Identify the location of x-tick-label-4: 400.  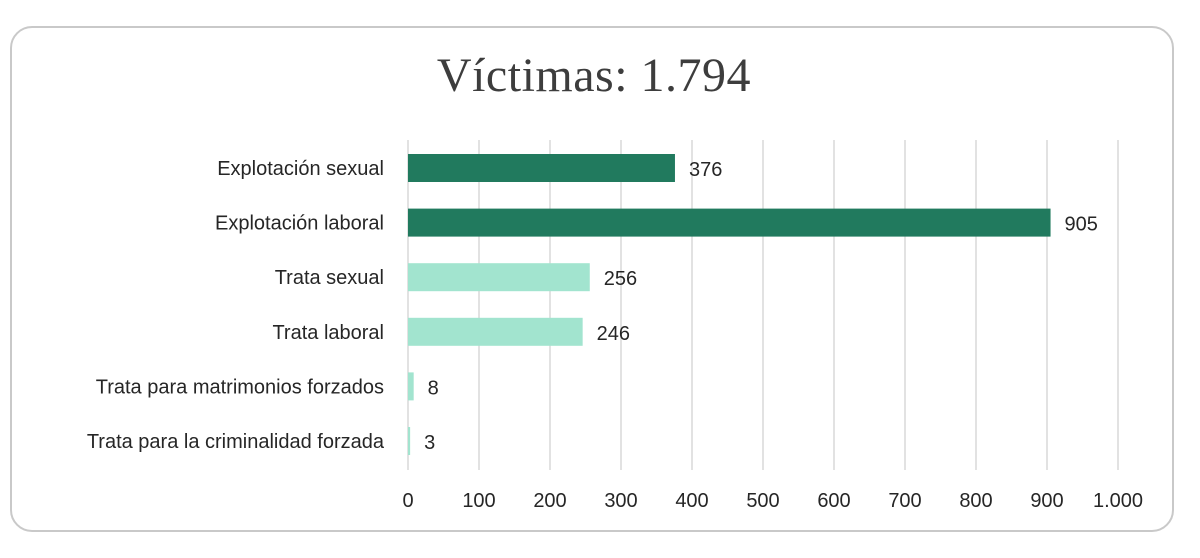
(691, 501).